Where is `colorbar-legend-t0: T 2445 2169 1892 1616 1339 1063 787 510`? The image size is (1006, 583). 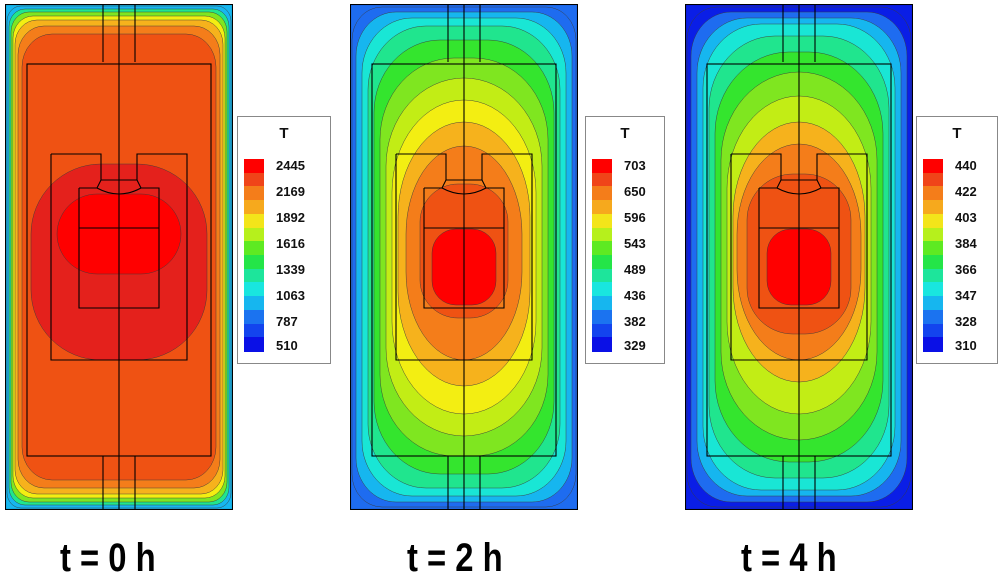
colorbar-legend-t0: T 2445 2169 1892 1616 1339 1063 787 510 is located at coordinates (284, 240).